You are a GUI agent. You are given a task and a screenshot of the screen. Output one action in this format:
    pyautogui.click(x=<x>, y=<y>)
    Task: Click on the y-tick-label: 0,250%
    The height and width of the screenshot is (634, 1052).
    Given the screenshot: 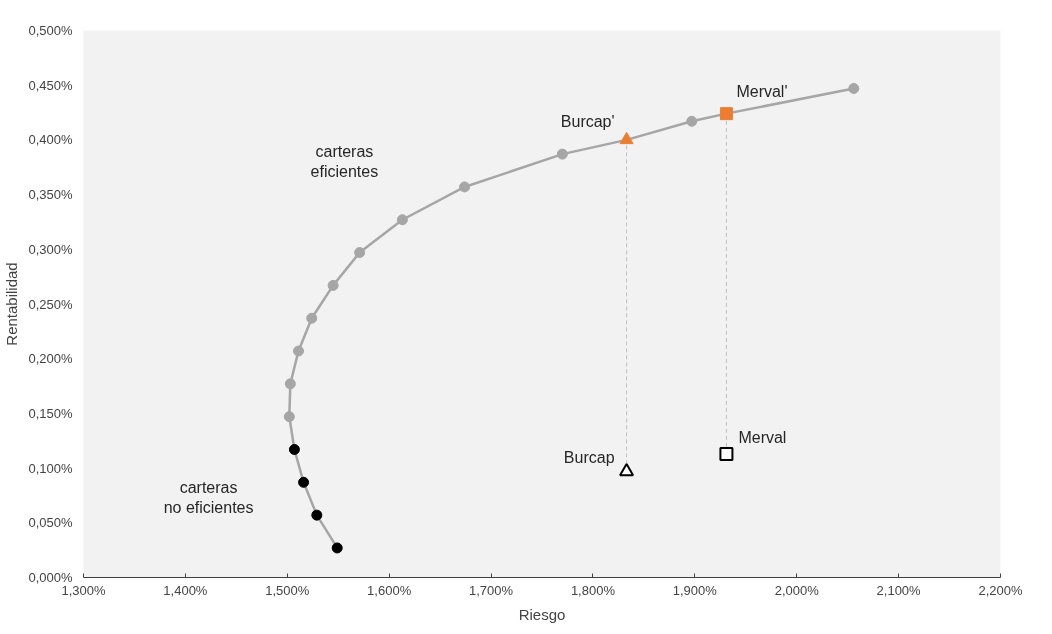 What is the action you would take?
    pyautogui.click(x=50, y=304)
    